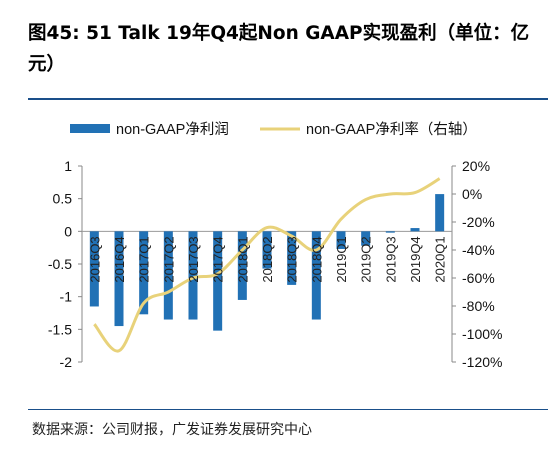 This screenshot has height=454, width=560. I want to click on x-tick-label: 2019Q1, so click(341, 259).